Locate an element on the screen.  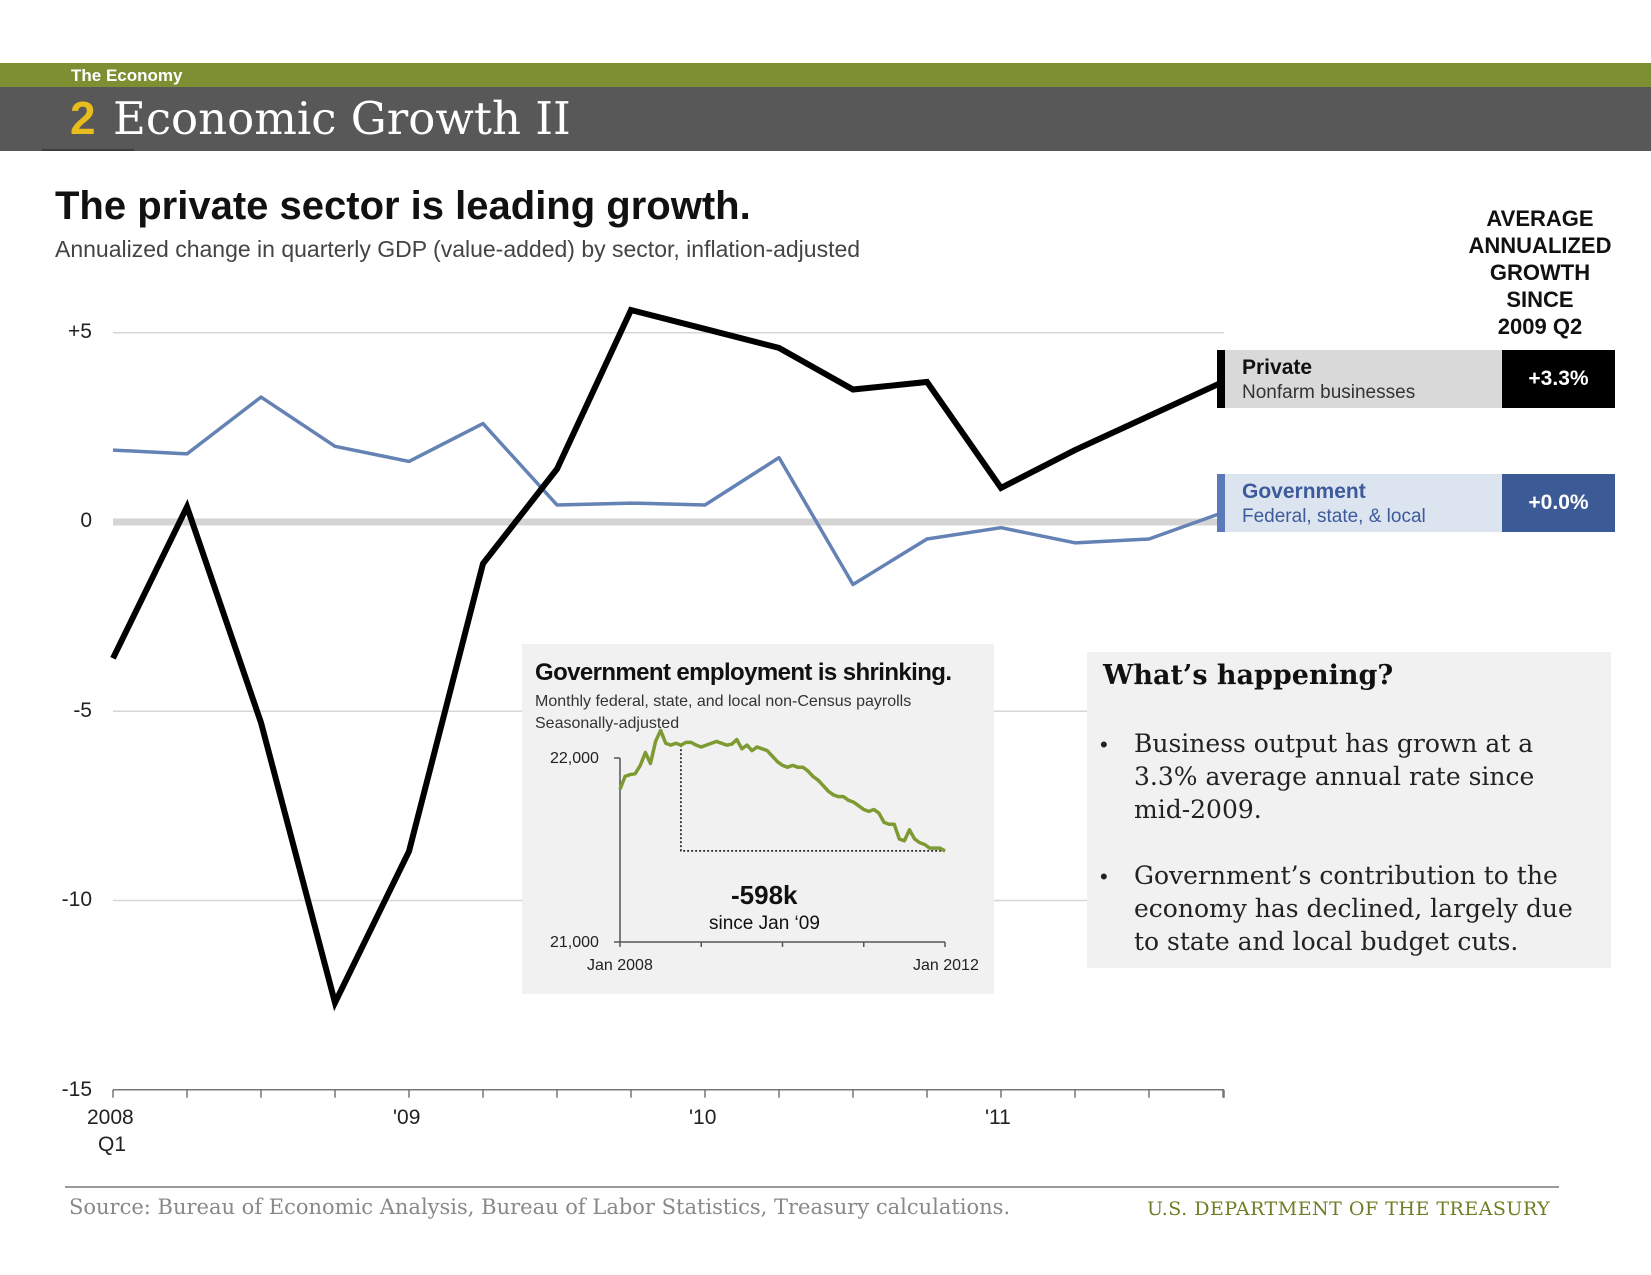
footer-rule is located at coordinates (812, 1187).